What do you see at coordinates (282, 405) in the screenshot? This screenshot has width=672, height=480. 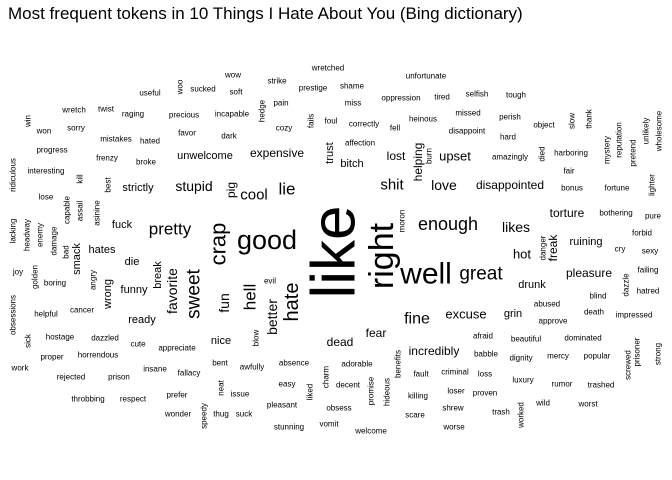 I see `word-pleasant: pleasant` at bounding box center [282, 405].